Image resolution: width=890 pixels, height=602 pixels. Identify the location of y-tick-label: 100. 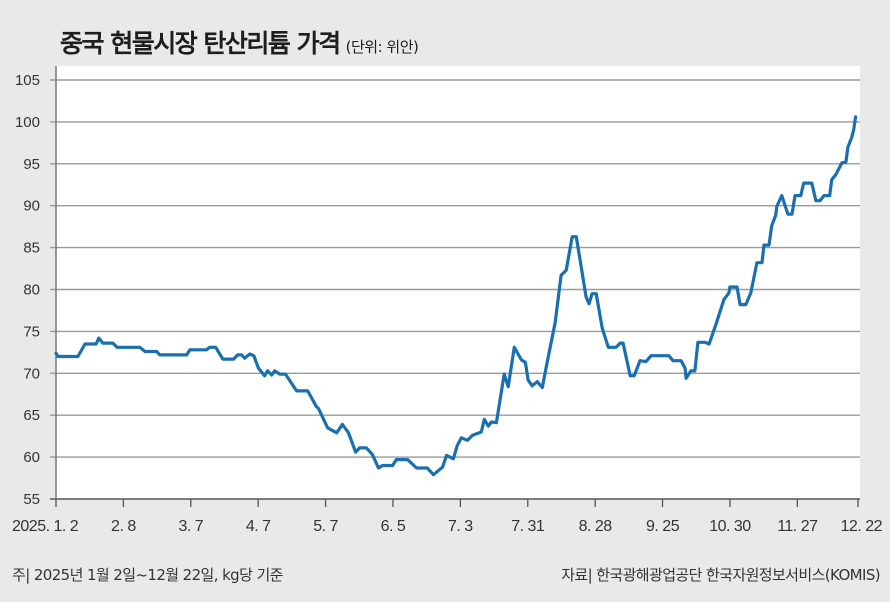
(27, 122).